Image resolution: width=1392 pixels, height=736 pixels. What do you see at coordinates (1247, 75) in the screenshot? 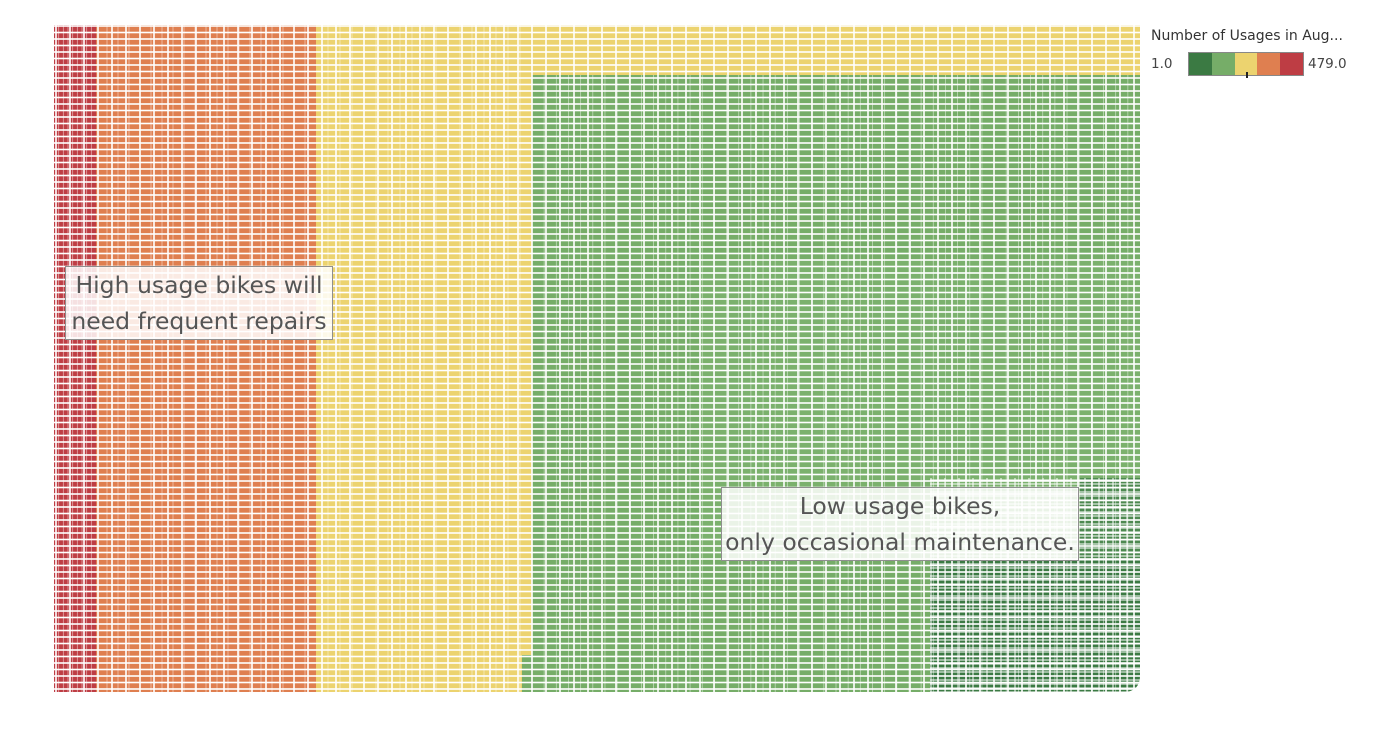
I see `legend-tick` at bounding box center [1247, 75].